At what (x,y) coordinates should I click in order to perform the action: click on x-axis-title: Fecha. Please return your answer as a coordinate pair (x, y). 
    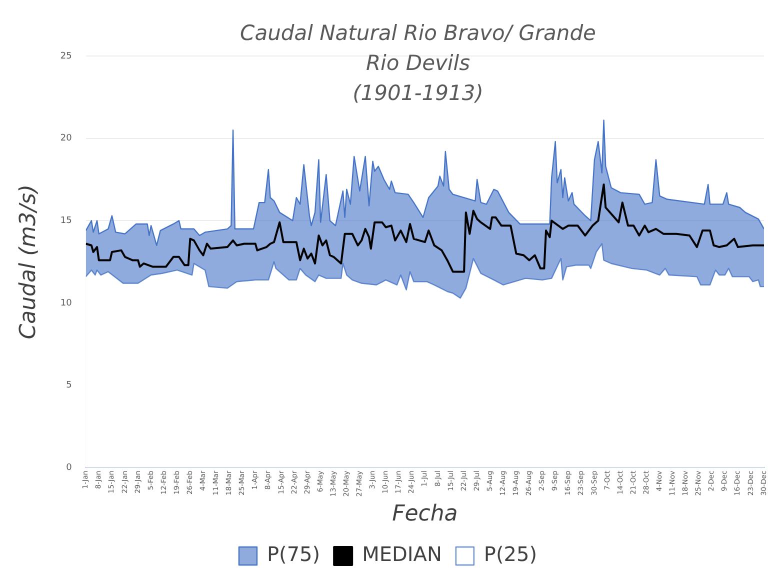
    Looking at the image, I should click on (425, 514).